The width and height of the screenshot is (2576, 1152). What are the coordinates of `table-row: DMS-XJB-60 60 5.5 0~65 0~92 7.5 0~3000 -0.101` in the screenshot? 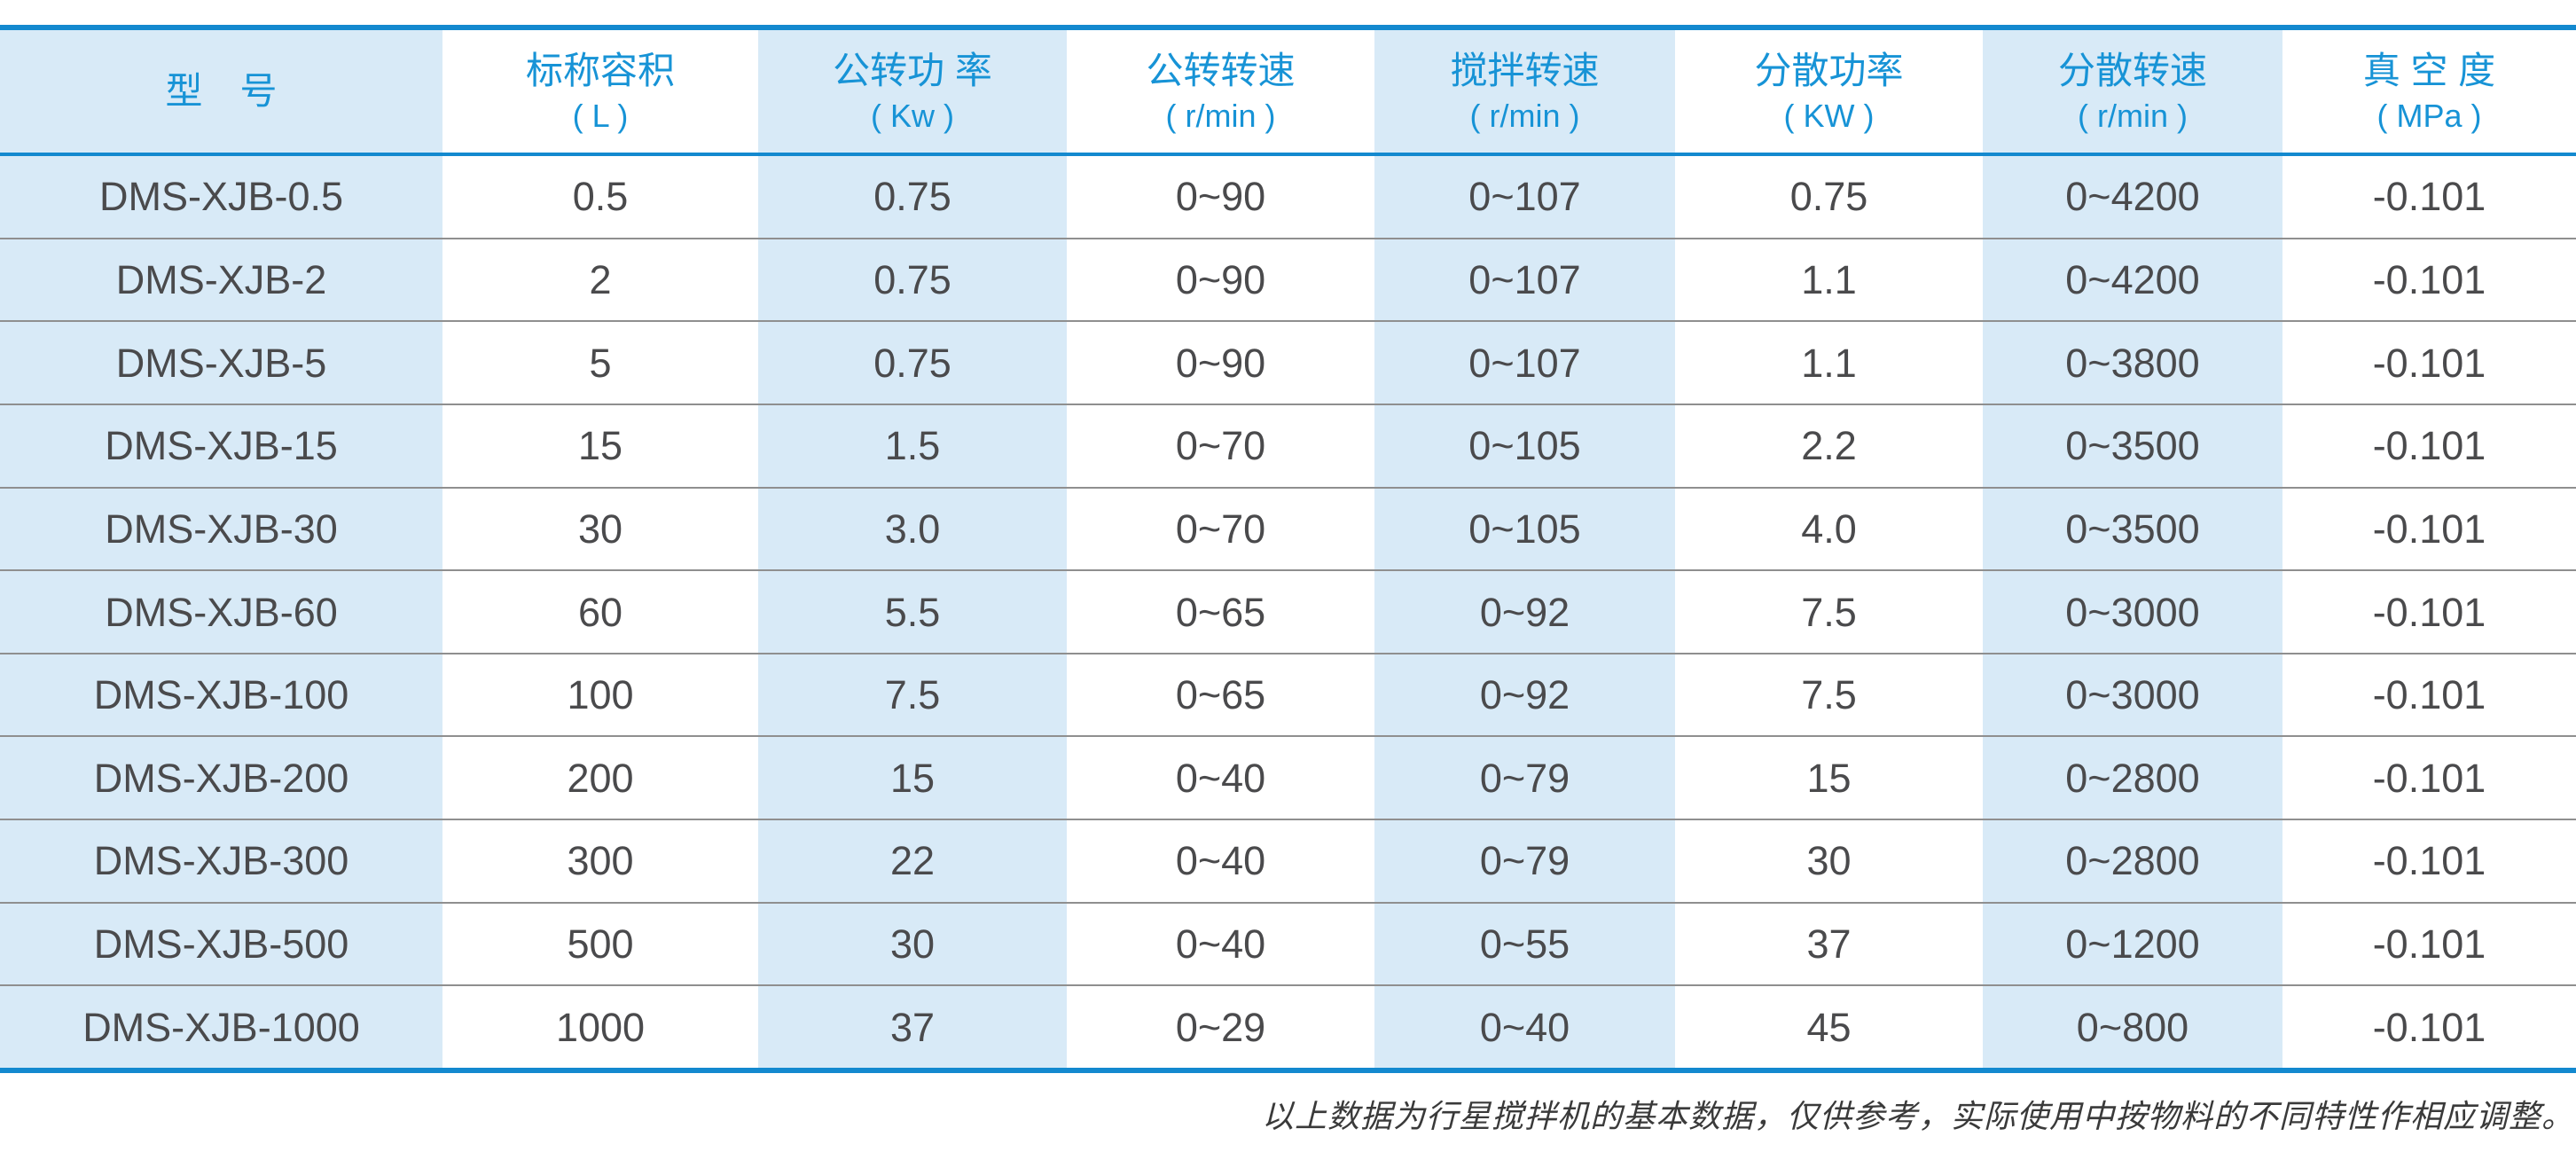 It's located at (1288, 611).